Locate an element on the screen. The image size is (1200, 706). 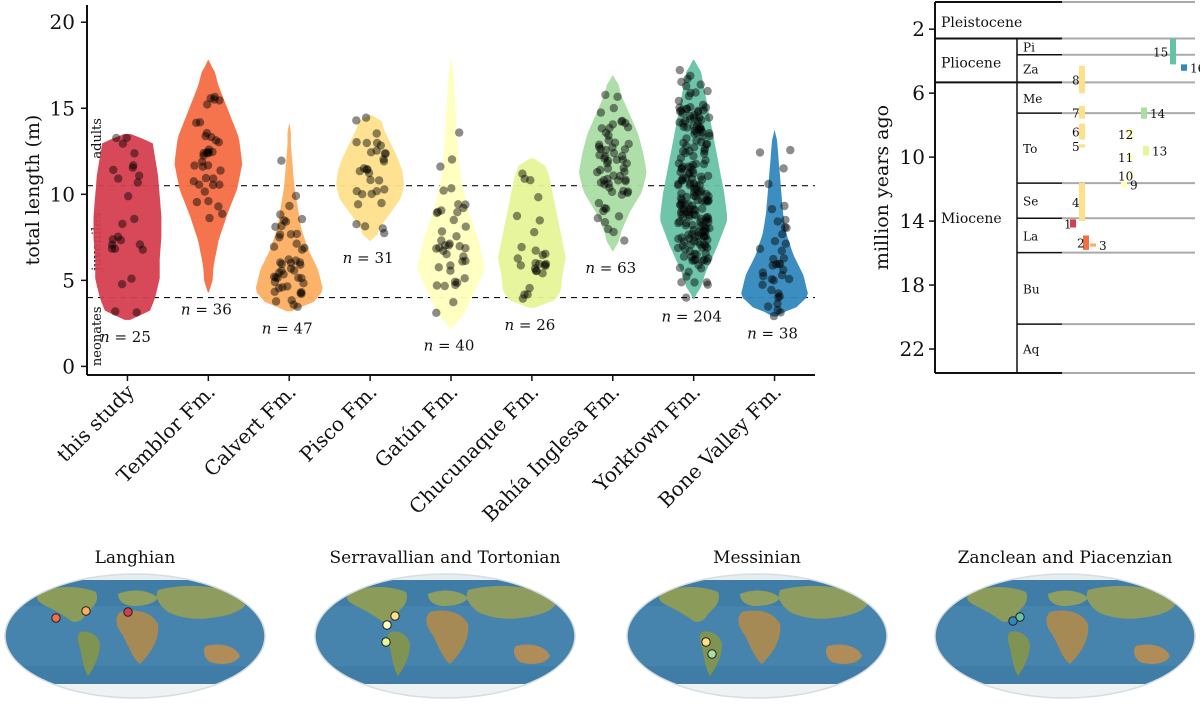
y-tick-label: 10 is located at coordinates (62, 194).